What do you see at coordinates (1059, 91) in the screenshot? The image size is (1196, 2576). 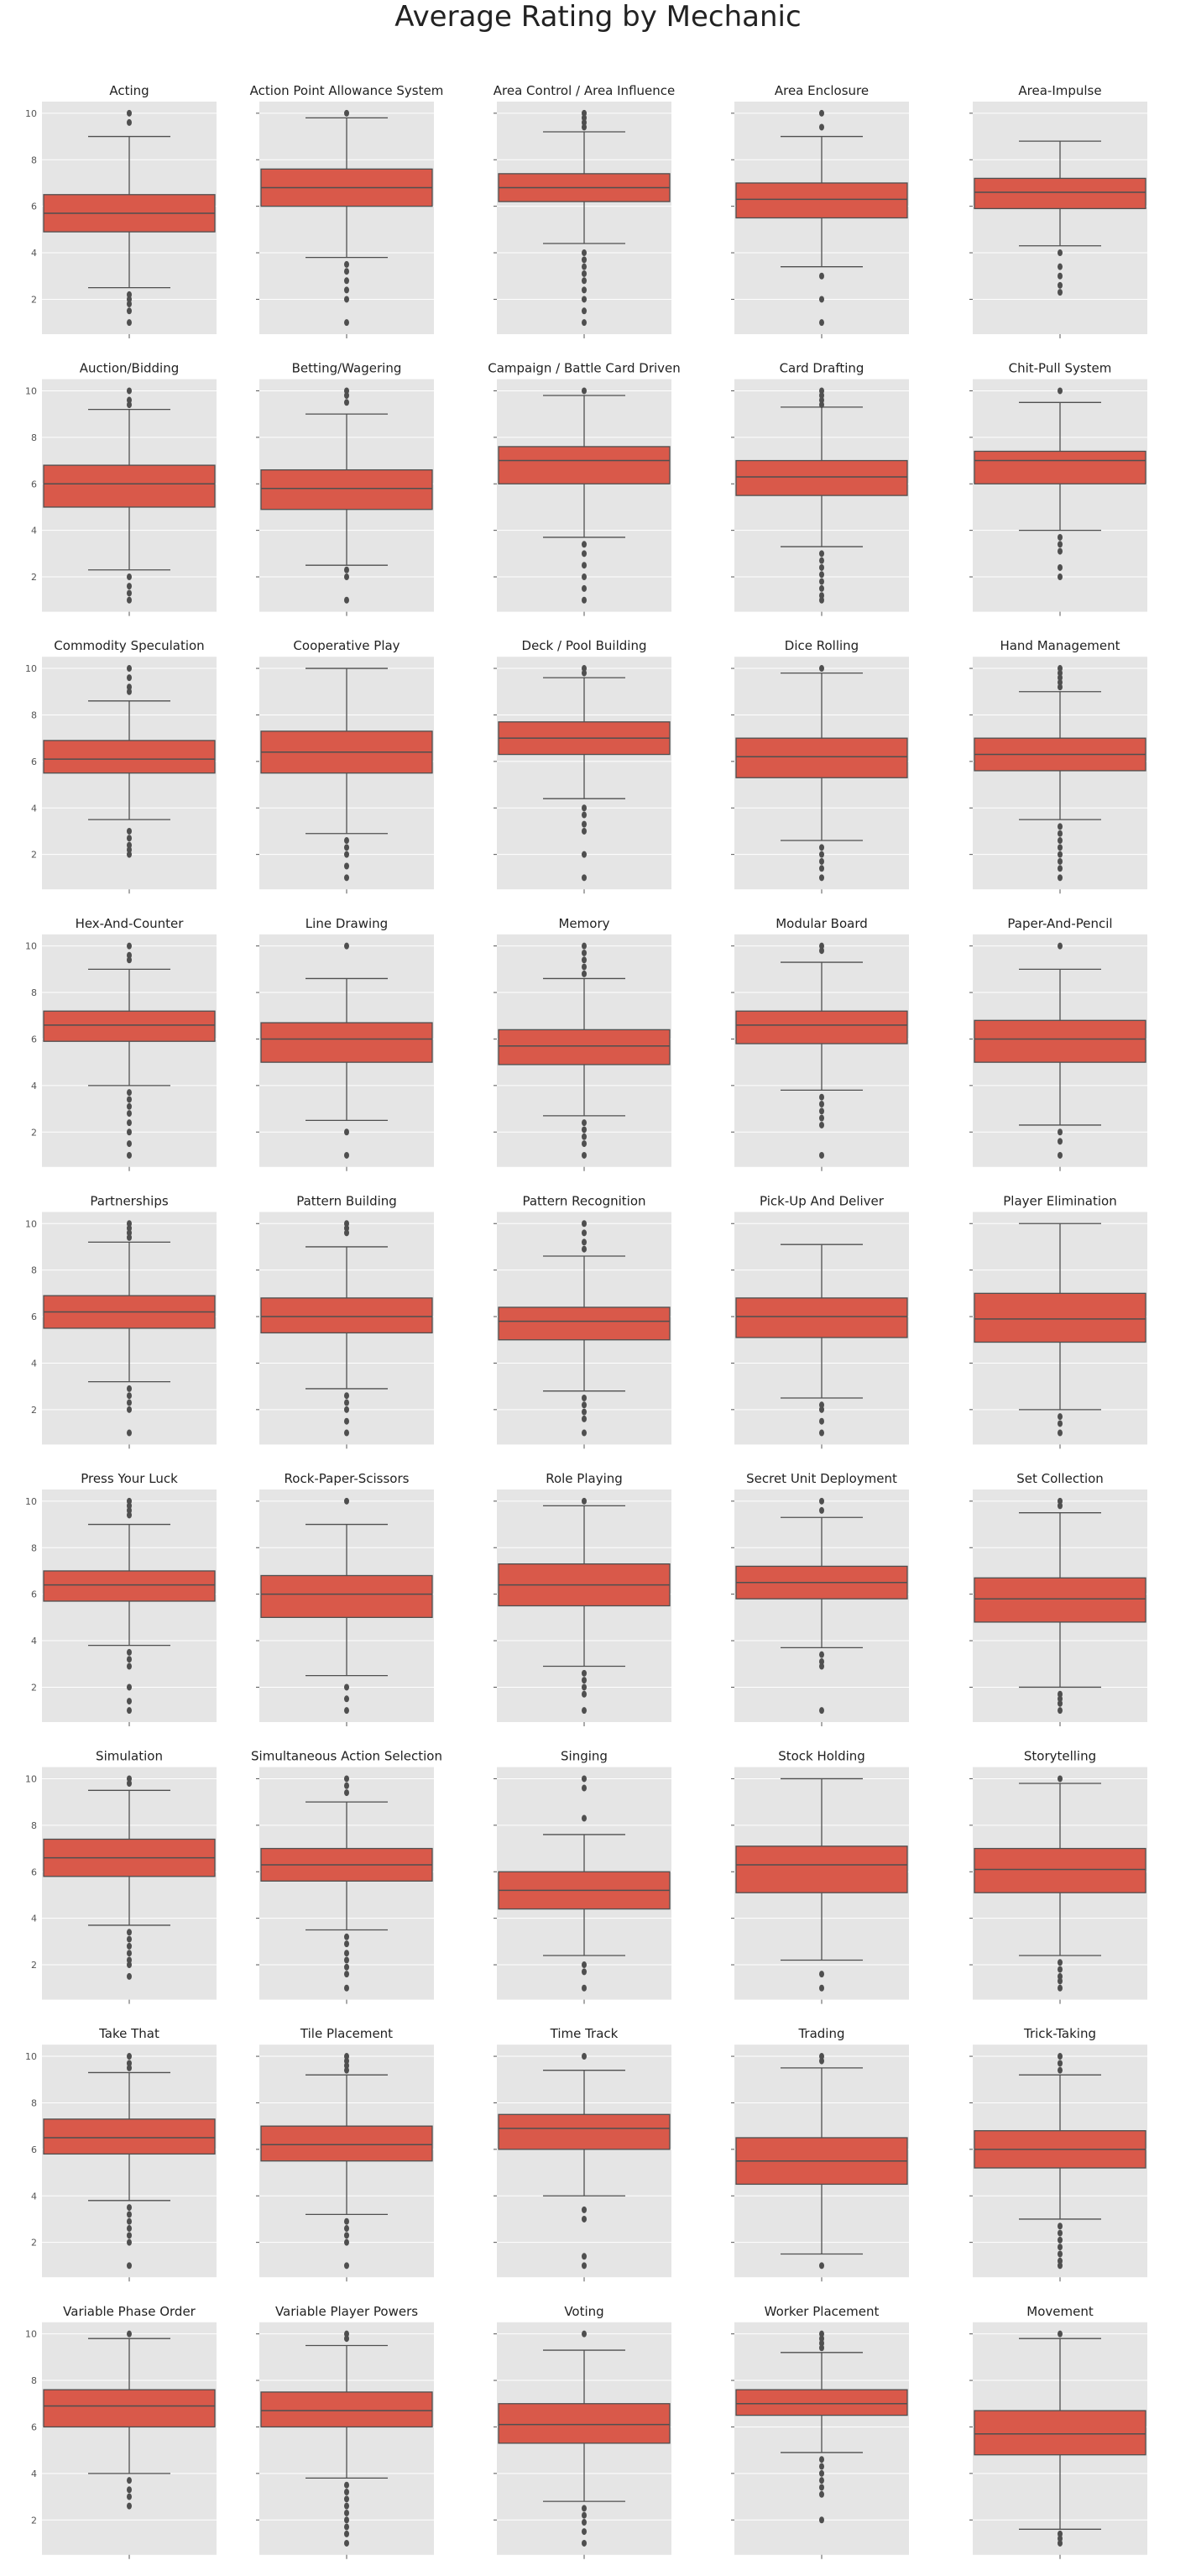 I see `panel-title: Area-Impulse` at bounding box center [1059, 91].